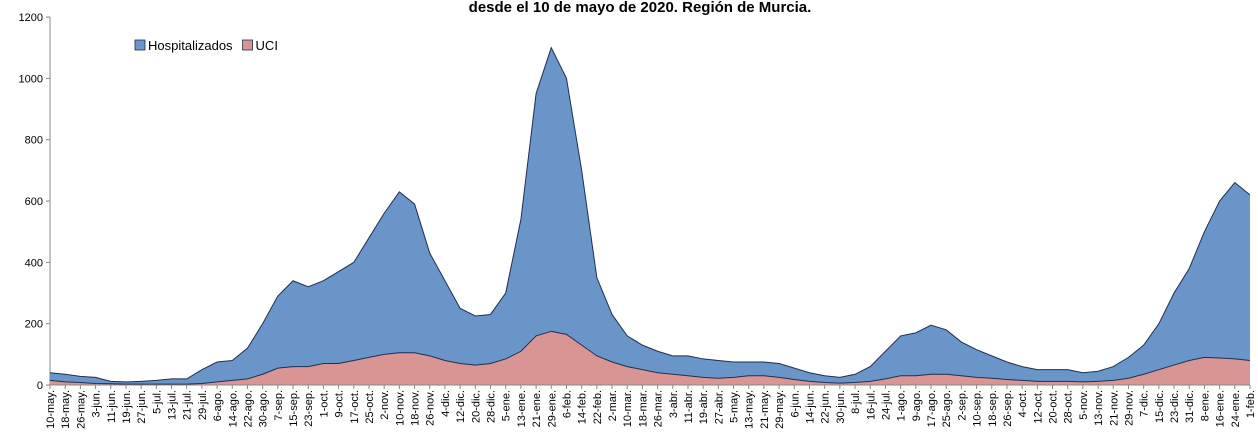 The width and height of the screenshot is (1258, 446). What do you see at coordinates (537, 408) in the screenshot?
I see `x-tick-label: 21-ene.` at bounding box center [537, 408].